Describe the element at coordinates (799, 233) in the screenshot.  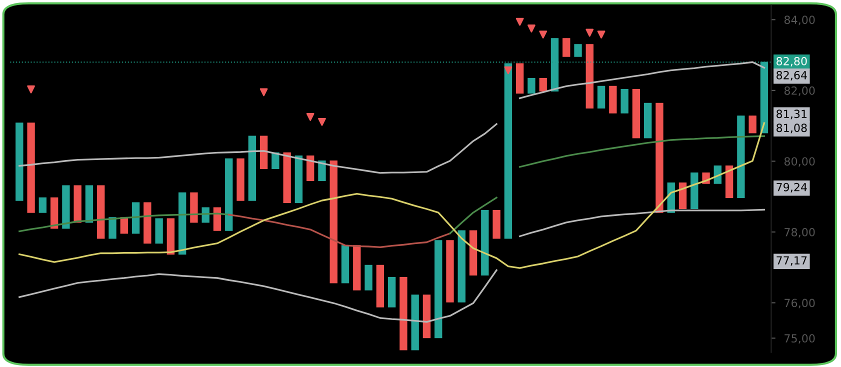
I see `y-tick-label: 78,00` at that location.